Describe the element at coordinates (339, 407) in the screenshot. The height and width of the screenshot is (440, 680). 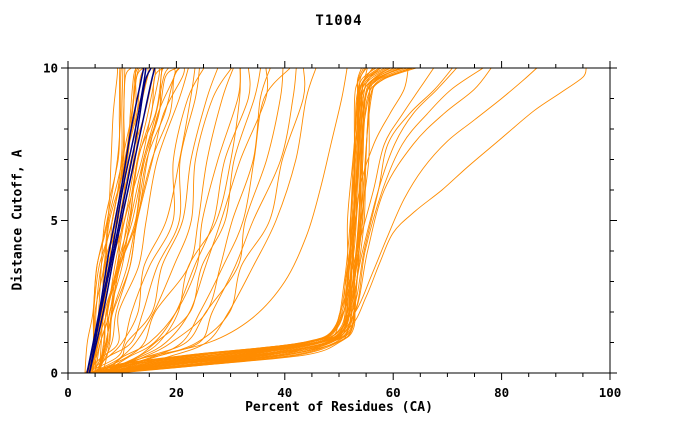
I see `x-axis-label: Percent of Residues (CA)` at that location.